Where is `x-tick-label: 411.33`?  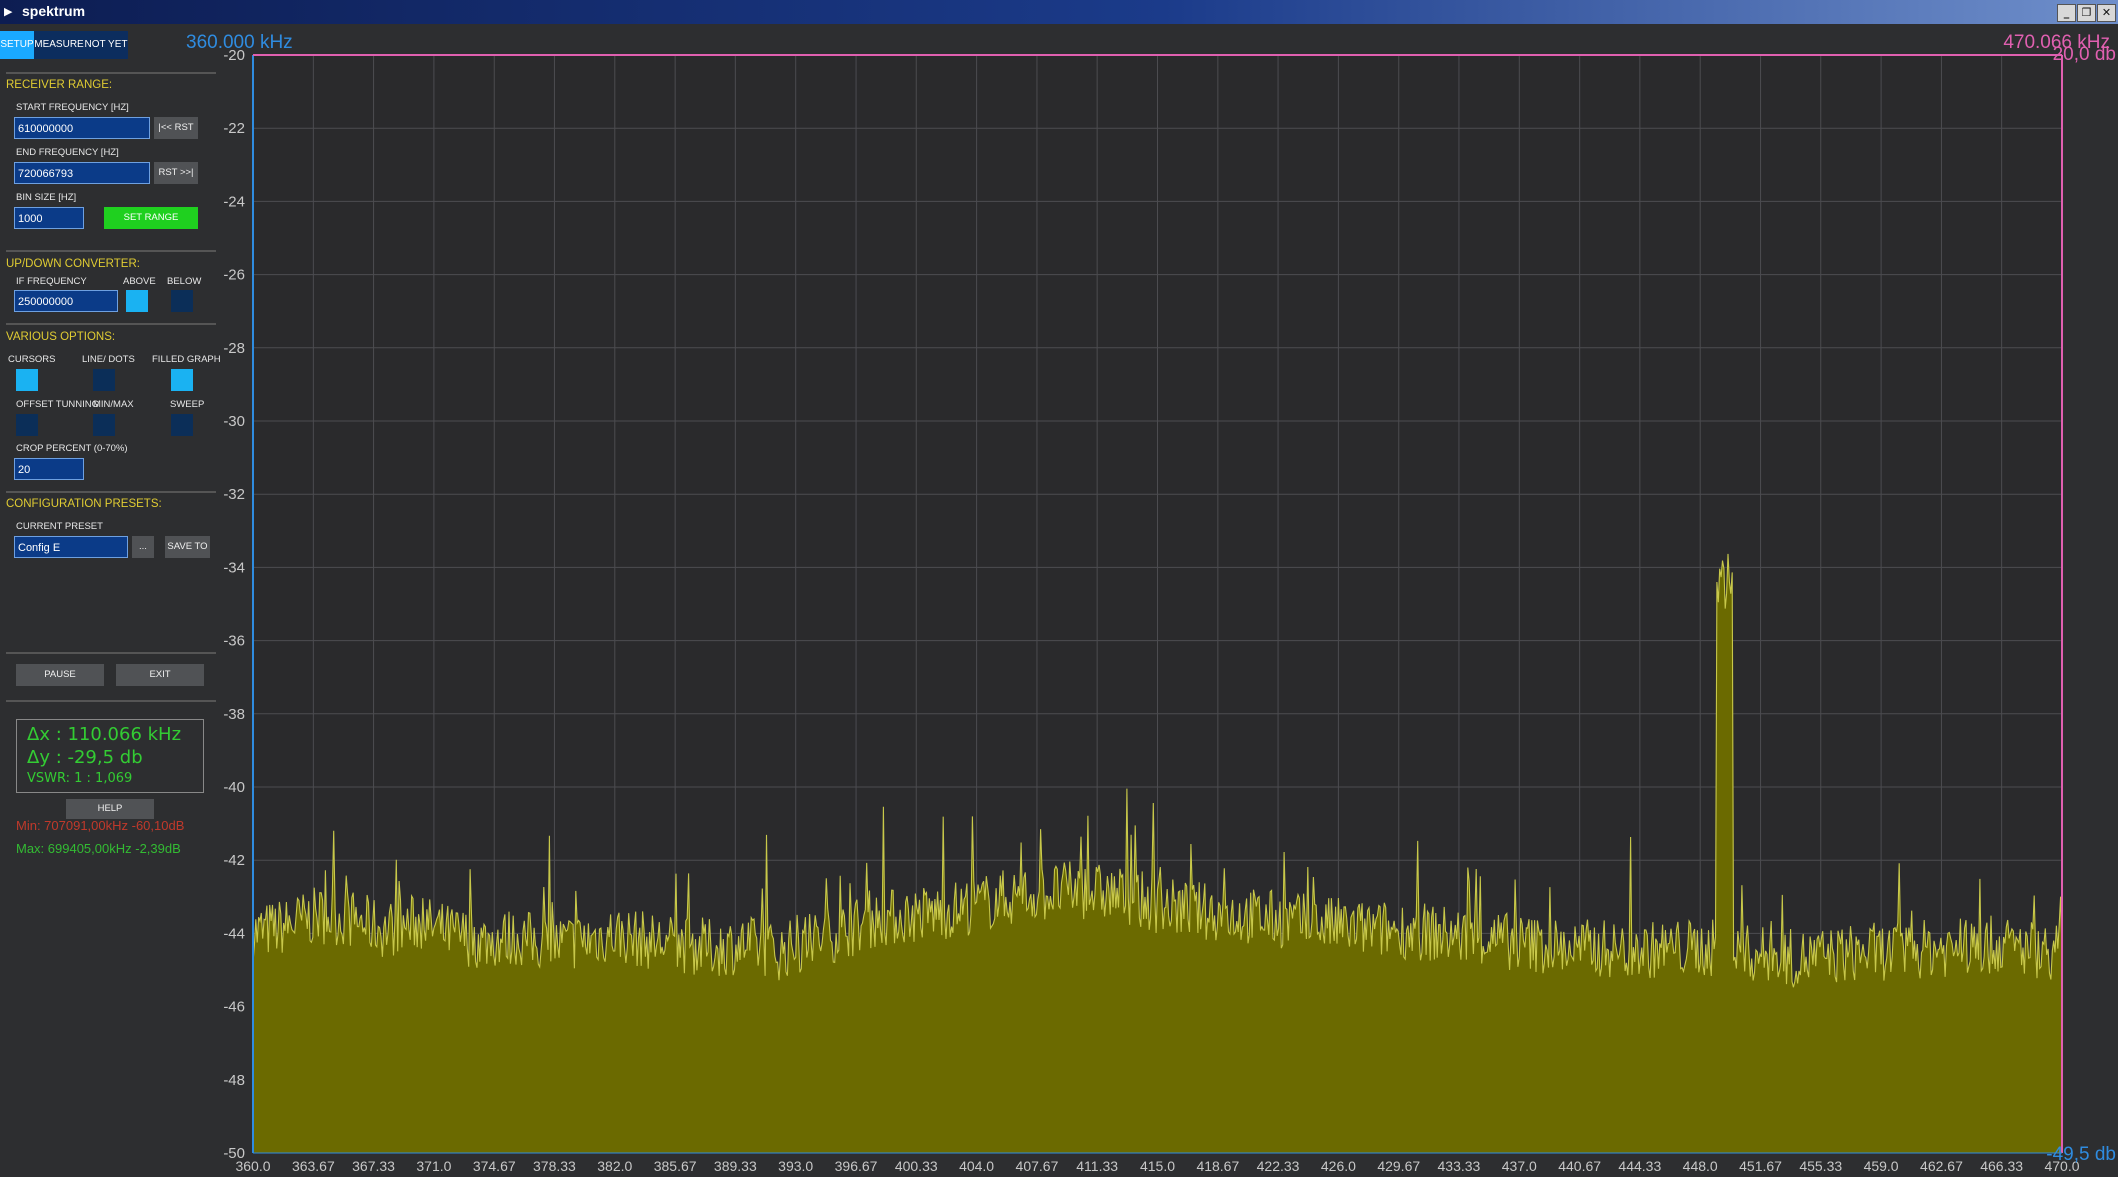
x-tick-label: 411.33 is located at coordinates (1097, 1166).